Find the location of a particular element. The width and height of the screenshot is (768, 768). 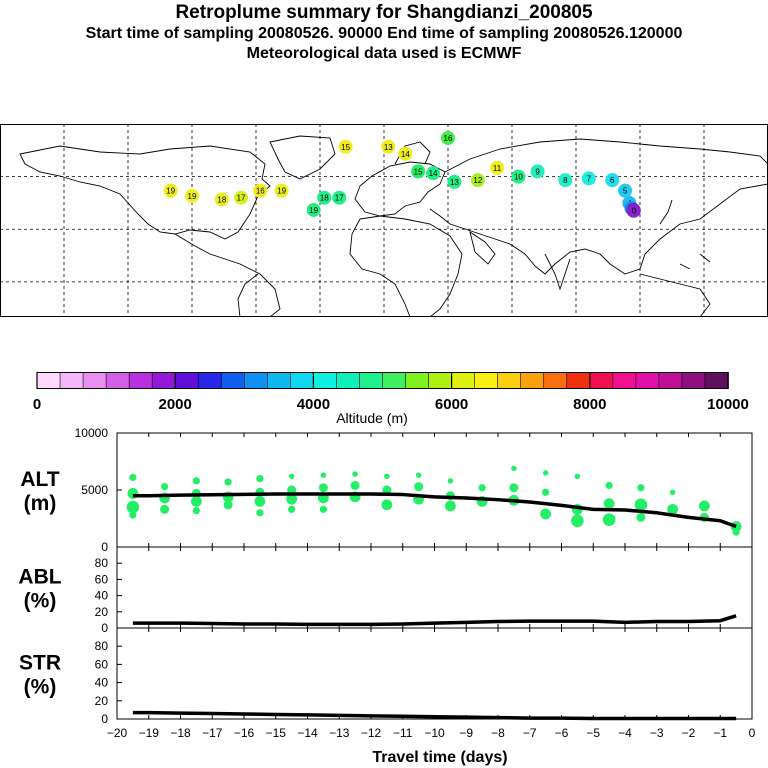

colorbar-ticks: 0 2000 4000 6000 8000 10000 is located at coordinates (391, 392).